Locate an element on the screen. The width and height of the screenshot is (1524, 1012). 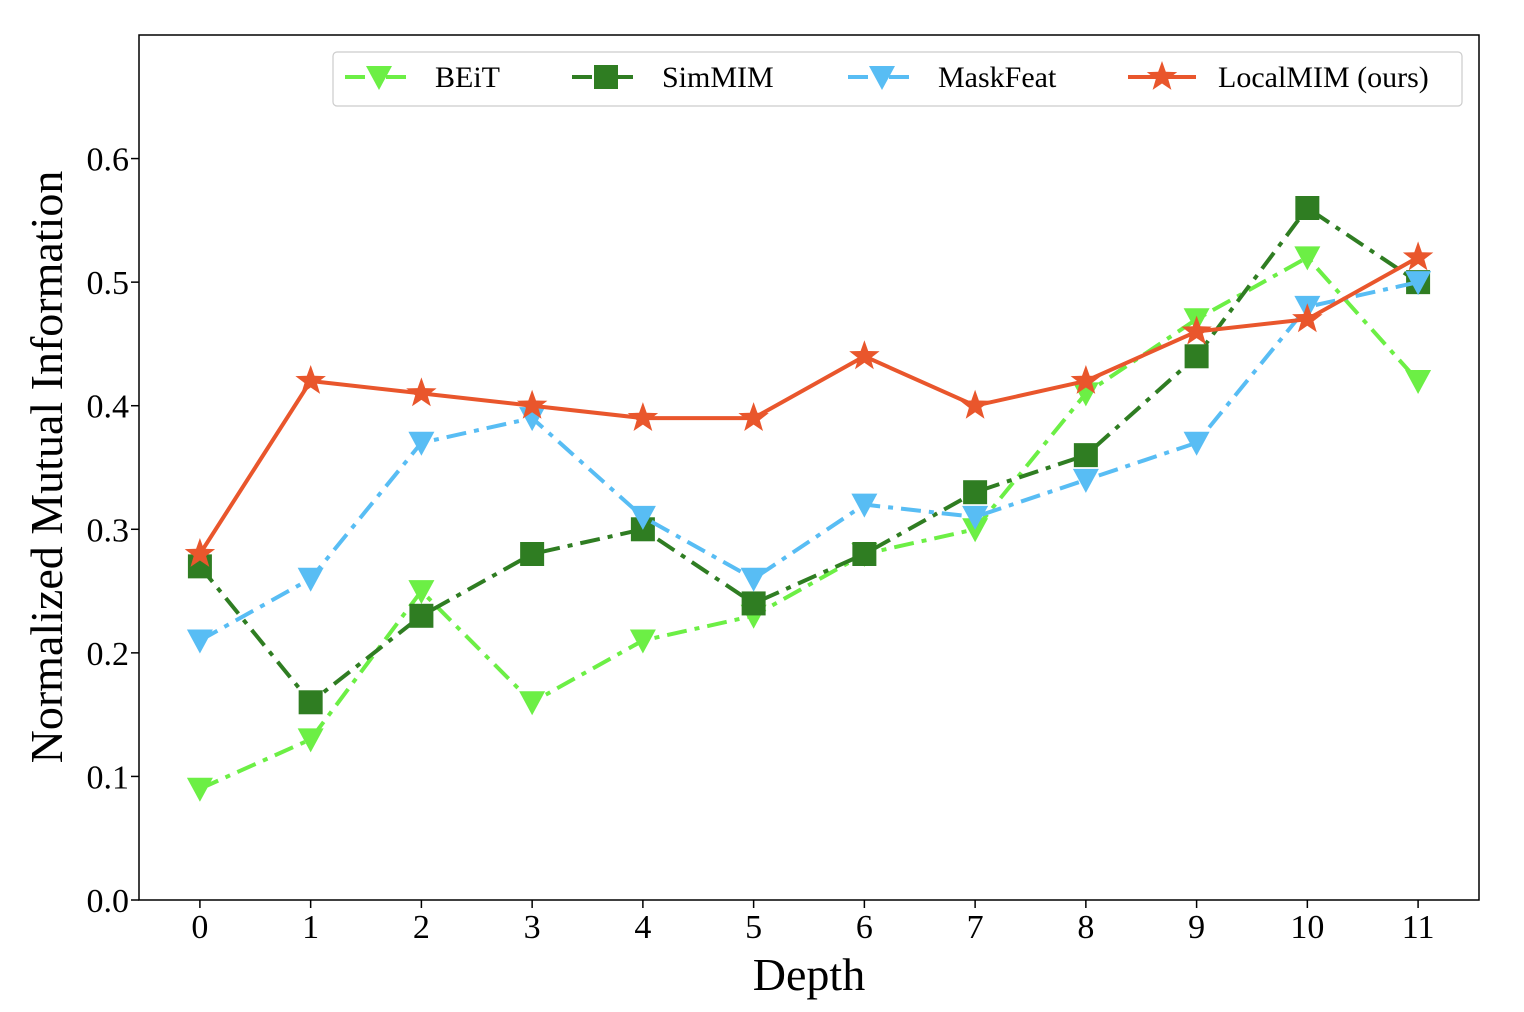
x-tick-label: 10 is located at coordinates (1307, 927).